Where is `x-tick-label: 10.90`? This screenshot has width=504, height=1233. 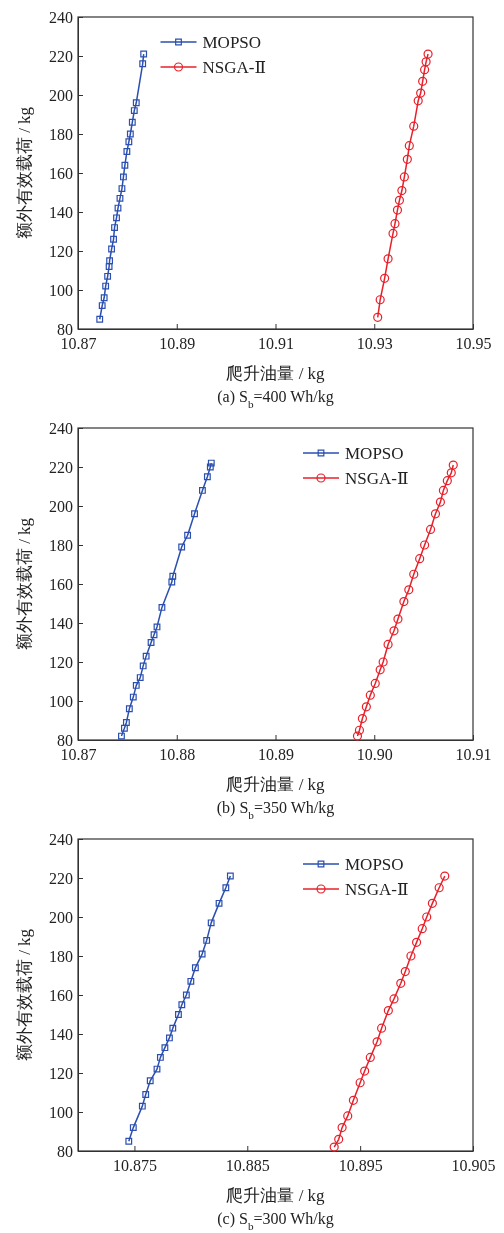 x-tick-label: 10.90 is located at coordinates (374, 755).